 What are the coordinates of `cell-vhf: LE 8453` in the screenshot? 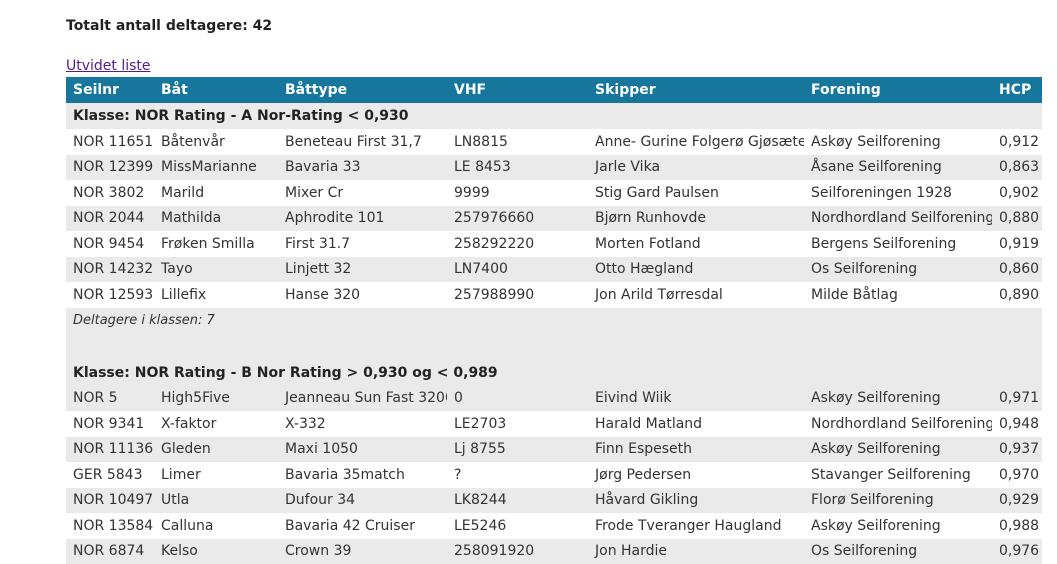 It's located at (517, 168).